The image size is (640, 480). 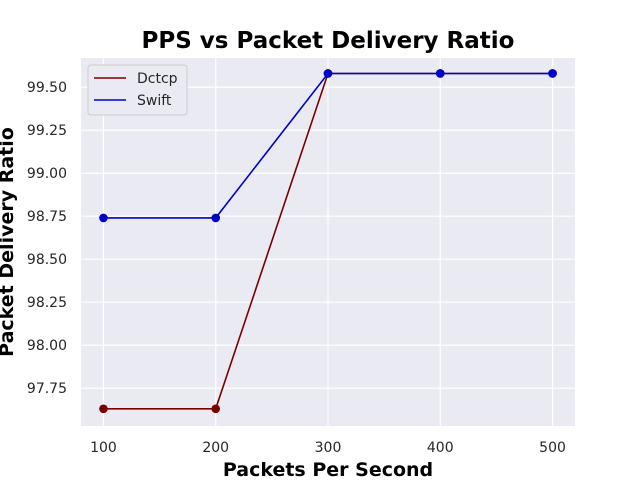 What do you see at coordinates (47, 346) in the screenshot?
I see `y-tick-label: 98.00` at bounding box center [47, 346].